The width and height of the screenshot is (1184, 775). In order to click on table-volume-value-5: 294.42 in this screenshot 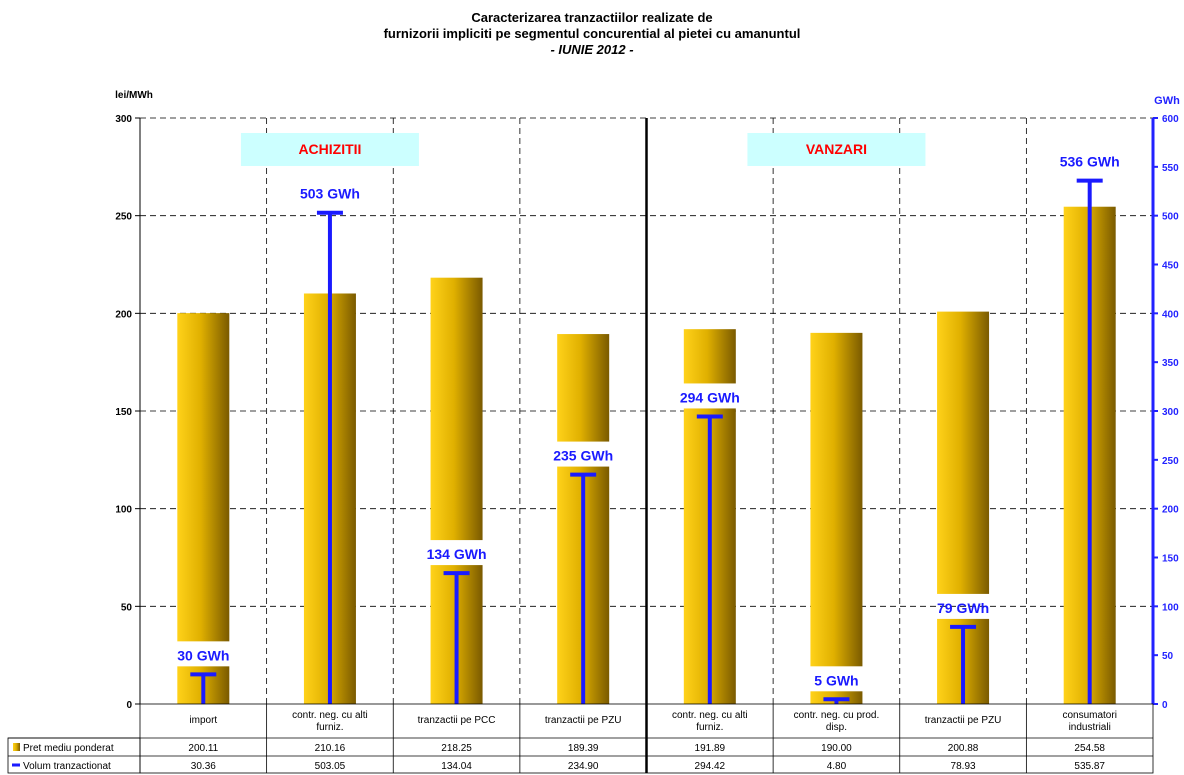, I will do `click(710, 766)`.